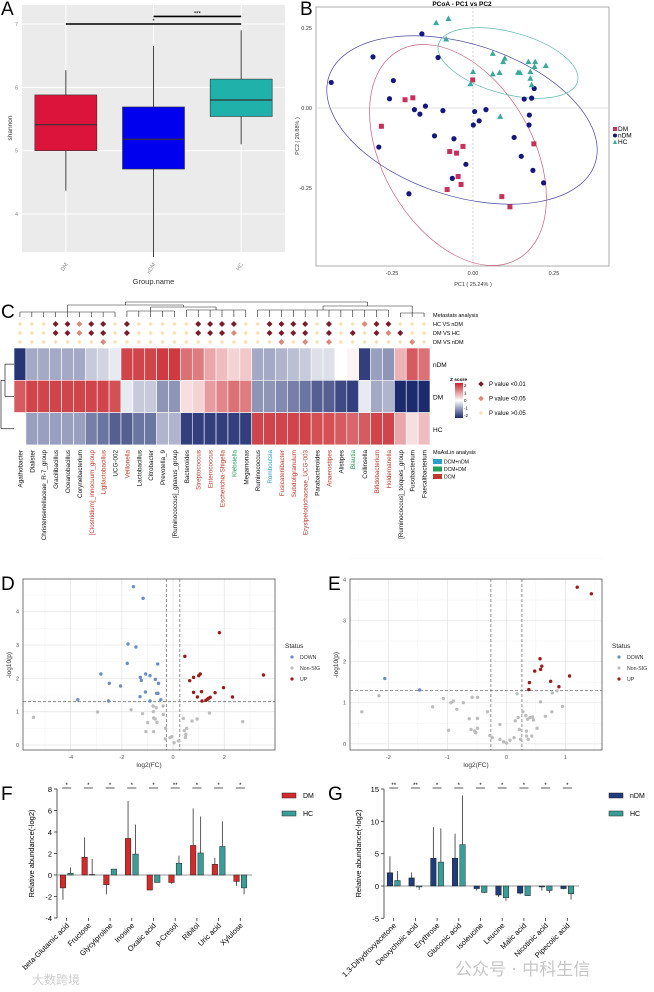  Describe the element at coordinates (448, 343) in the screenshot. I see `metastats-row-label: DM VS nDM` at that location.